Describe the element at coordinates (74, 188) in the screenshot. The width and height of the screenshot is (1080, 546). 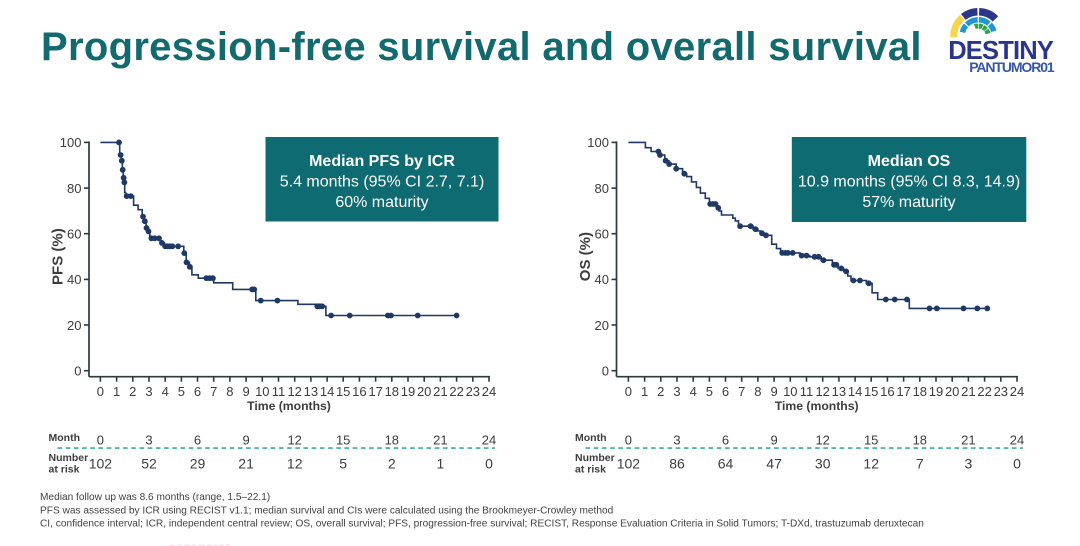
I see `svg-text: 80` at that location.